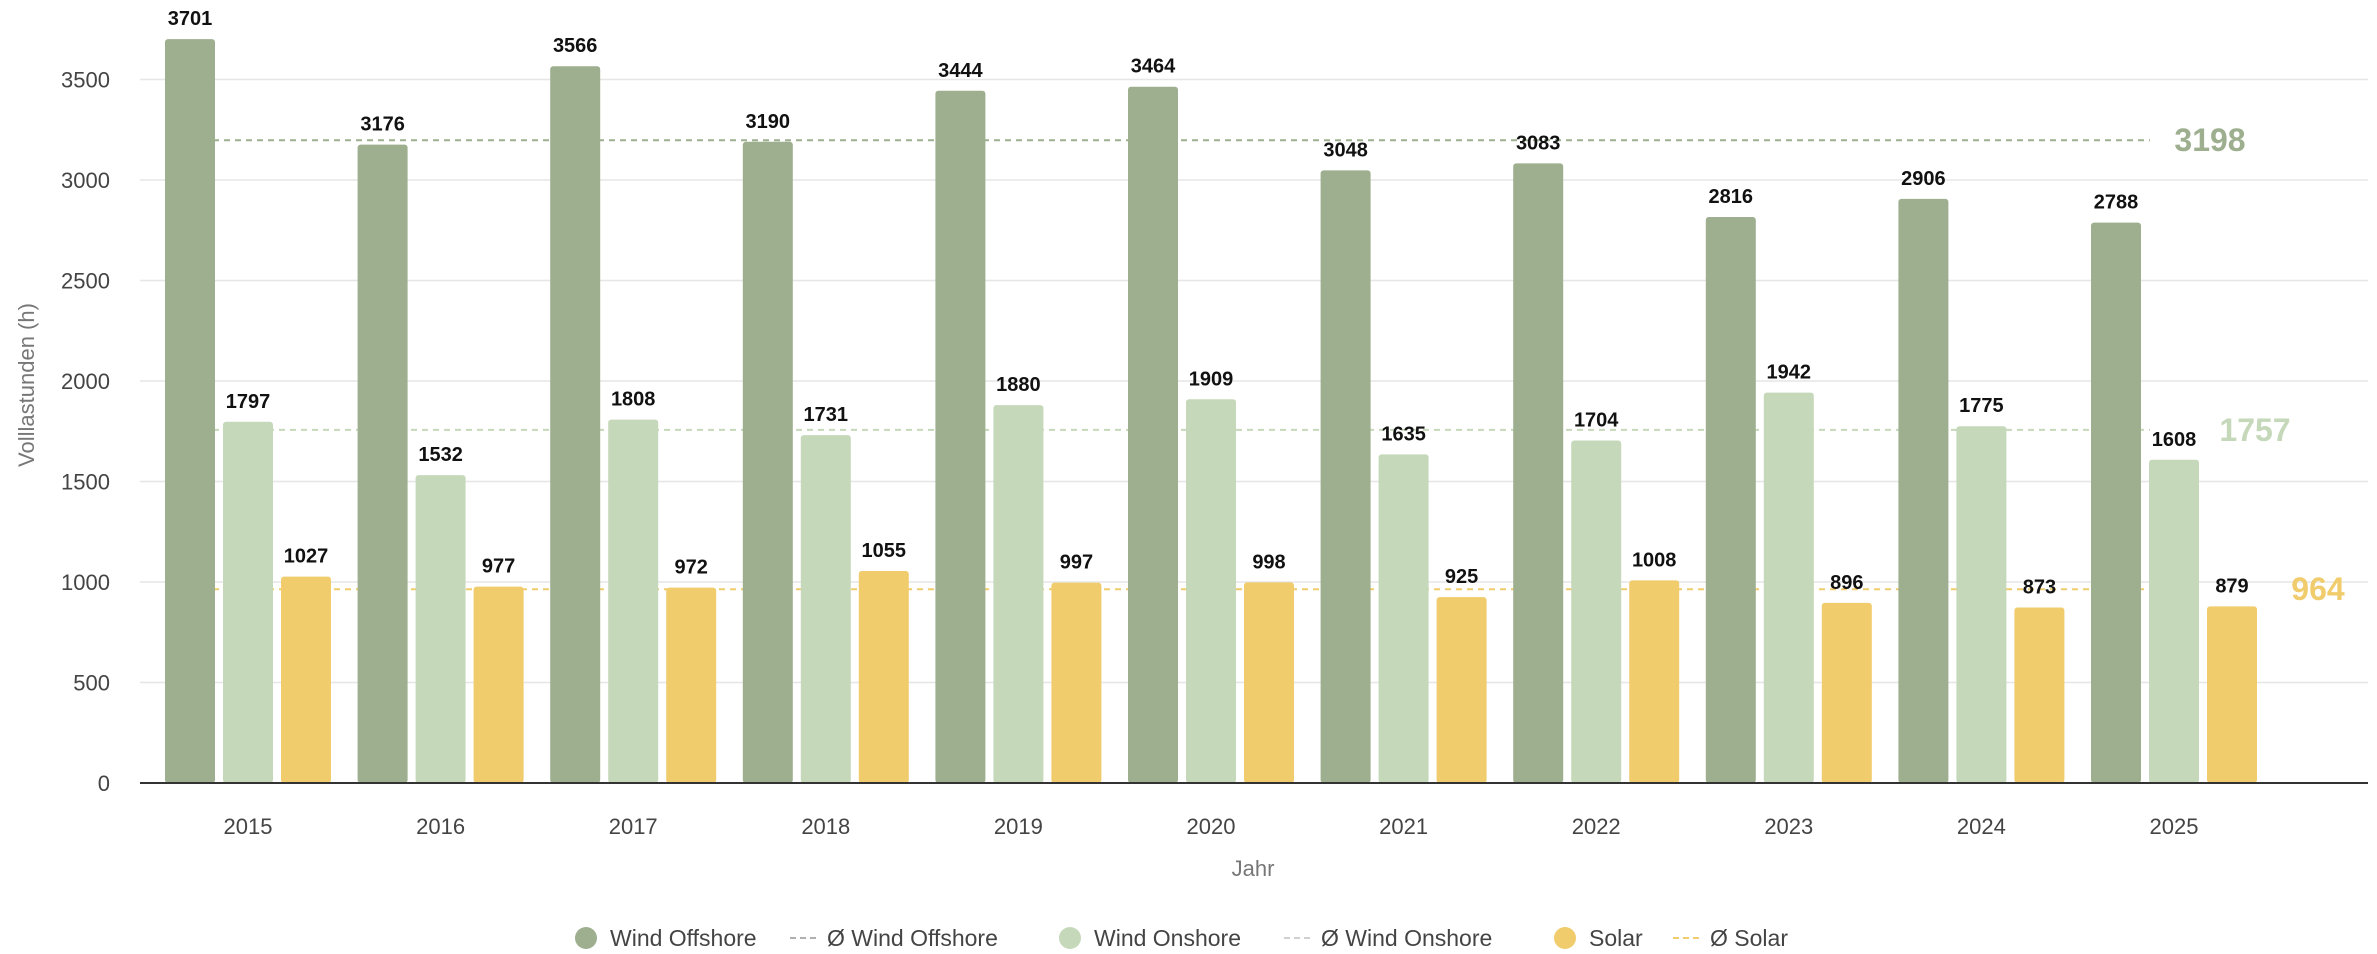 This screenshot has height=954, width=2377. What do you see at coordinates (85, 281) in the screenshot?
I see `y-tick-label: 2500` at bounding box center [85, 281].